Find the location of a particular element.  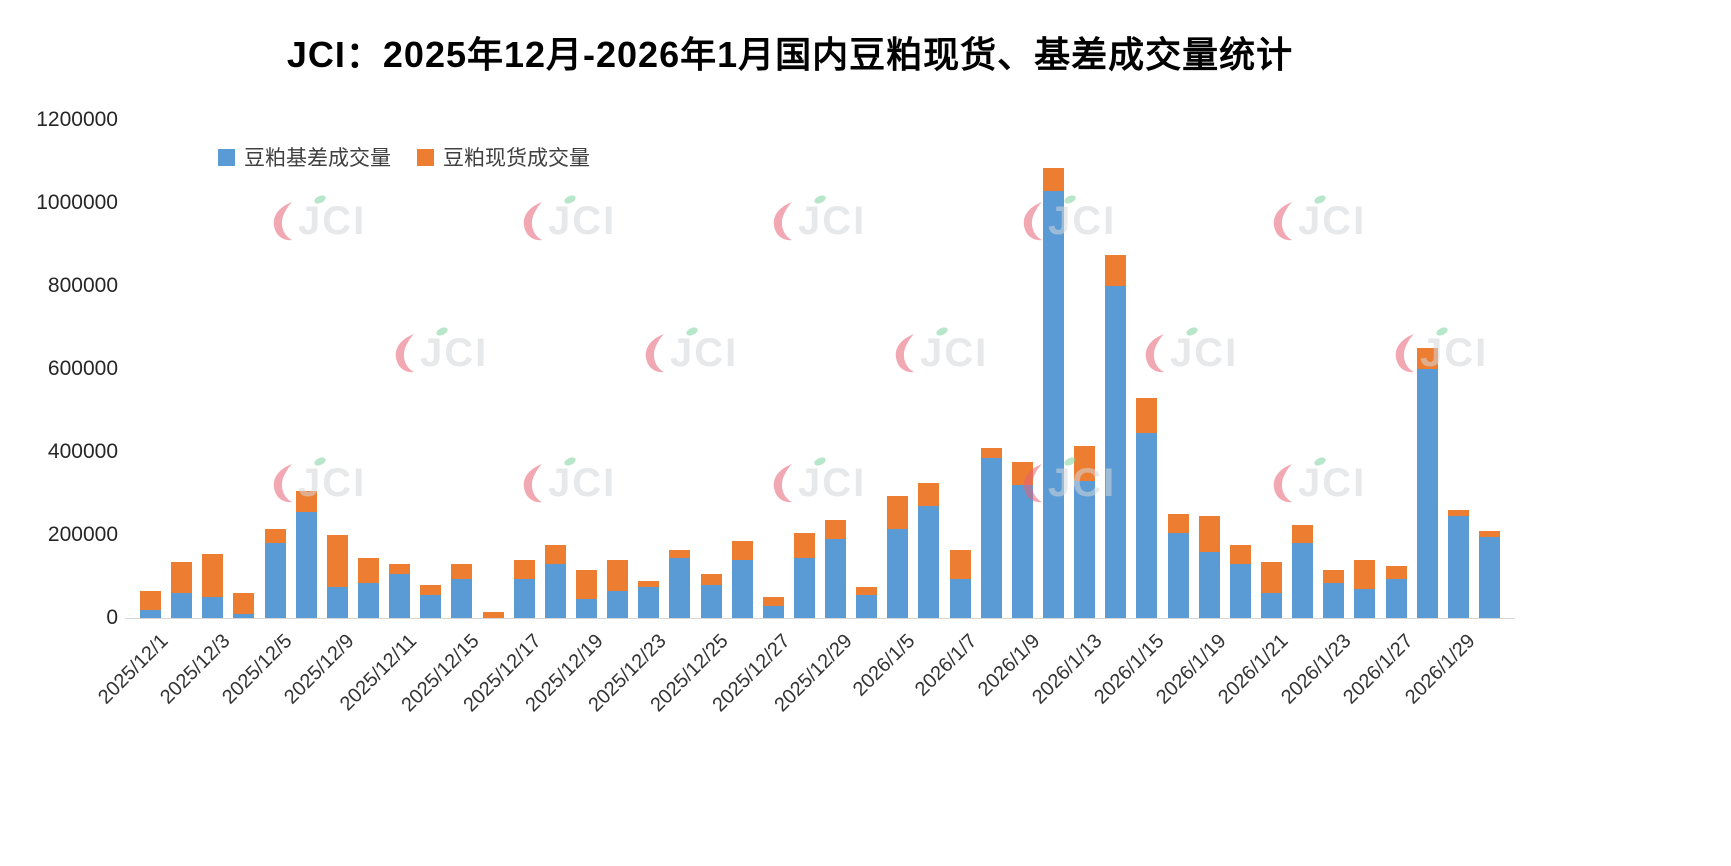

x-tick-label: 2026/1/7 is located at coordinates (946, 665).